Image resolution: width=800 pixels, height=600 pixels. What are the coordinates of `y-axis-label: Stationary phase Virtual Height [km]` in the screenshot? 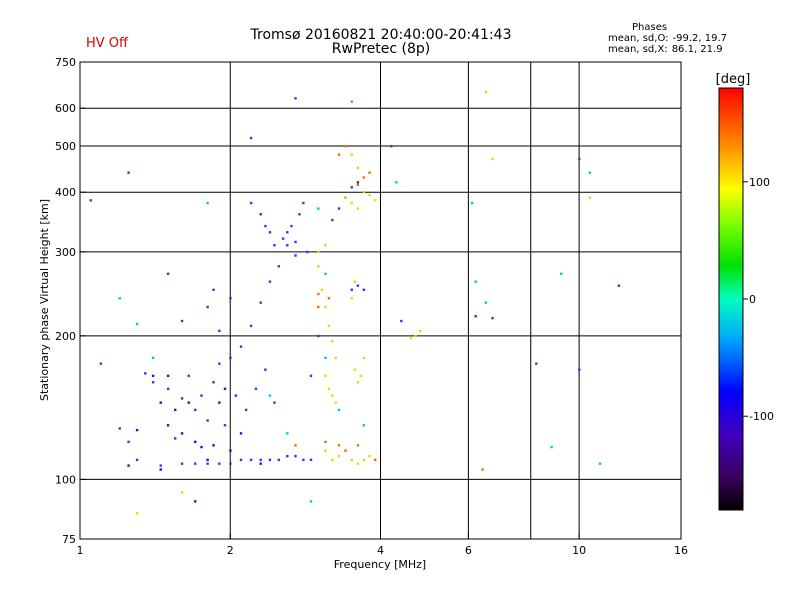 It's located at (44, 300).